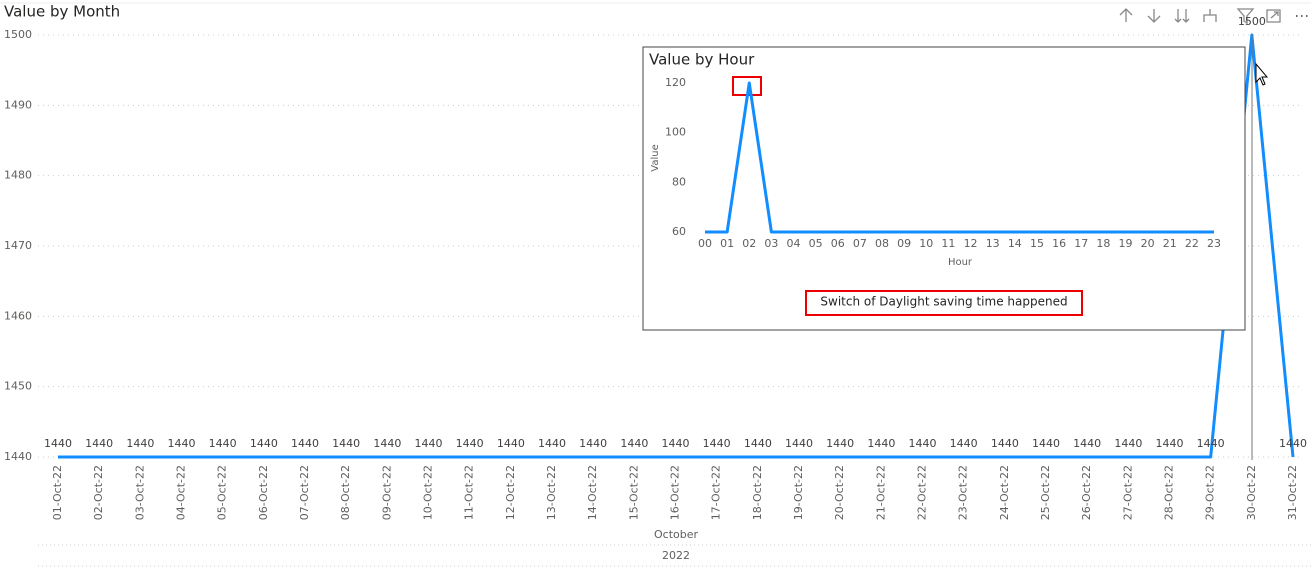 This screenshot has width=1311, height=567. I want to click on y-tick-label: 1450, so click(18, 386).